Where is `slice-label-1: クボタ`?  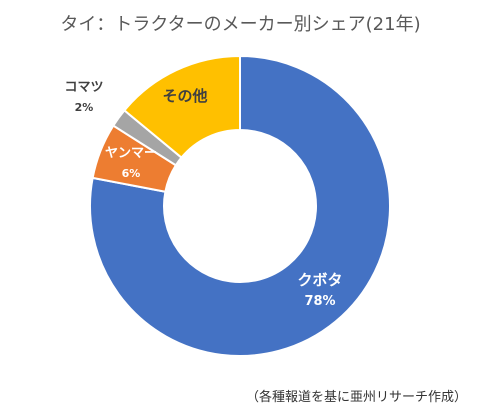
slice-label-1: クボタ is located at coordinates (319, 280).